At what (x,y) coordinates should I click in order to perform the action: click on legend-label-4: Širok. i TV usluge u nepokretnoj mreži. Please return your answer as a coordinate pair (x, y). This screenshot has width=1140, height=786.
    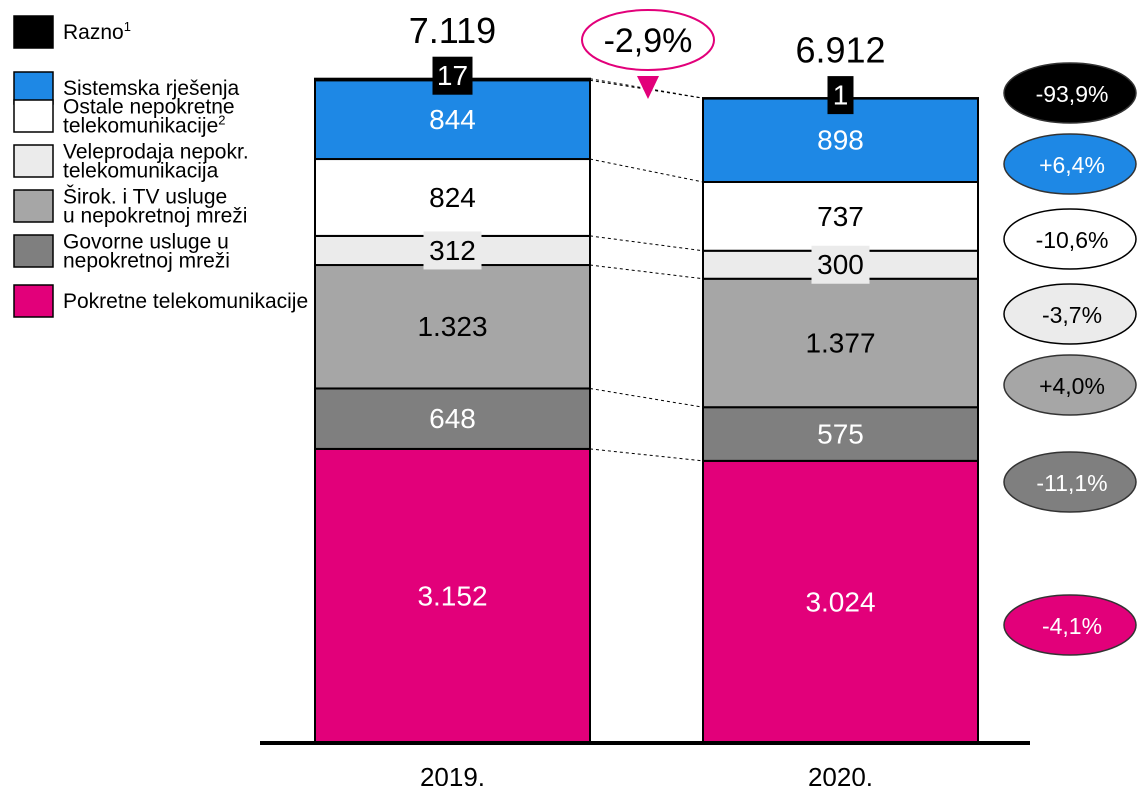
    Looking at the image, I should click on (155, 207).